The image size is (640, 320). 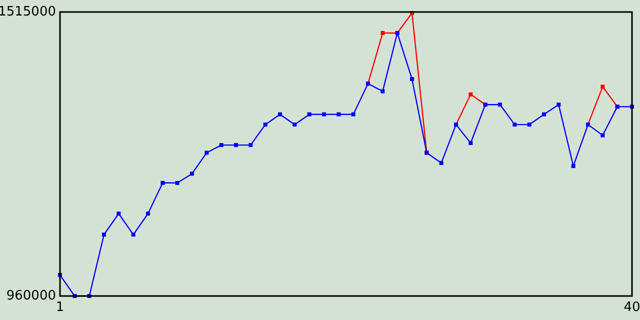 What do you see at coordinates (31, 296) in the screenshot?
I see `y-tick-label: 960000` at bounding box center [31, 296].